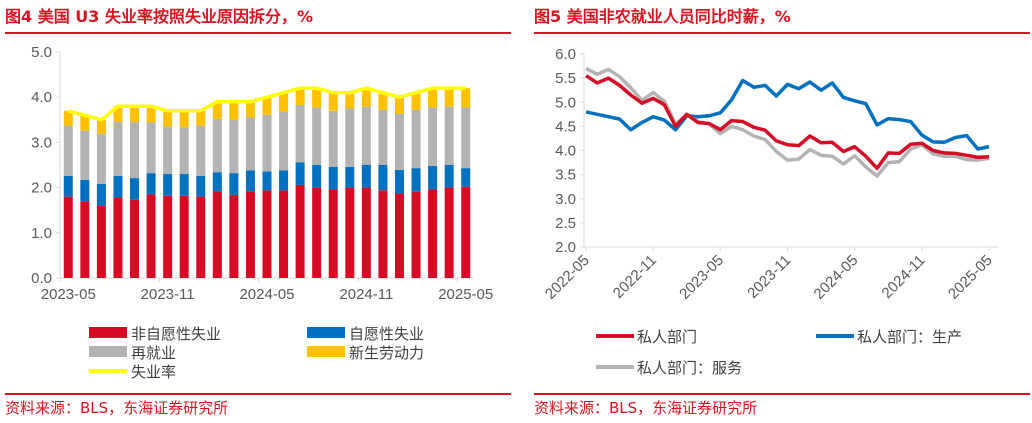 This screenshot has height=423, width=1032. I want to click on y-tick-label: 1.0, so click(41, 233).